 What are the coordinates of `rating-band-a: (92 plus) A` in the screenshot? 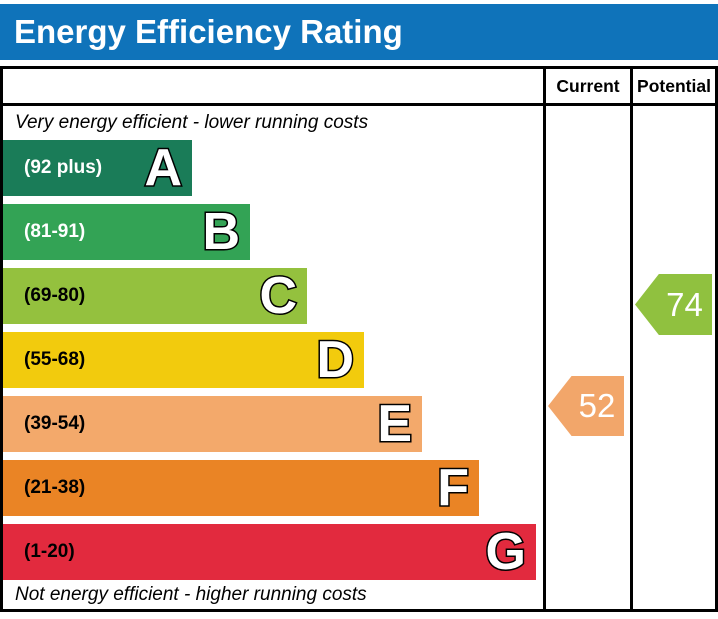 It's located at (97, 168).